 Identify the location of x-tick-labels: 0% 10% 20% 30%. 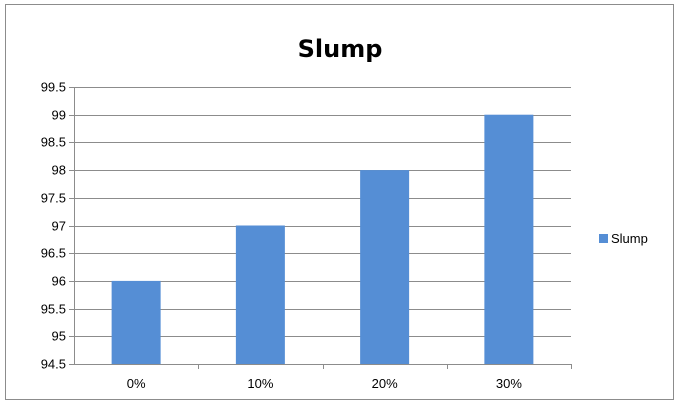
(325, 383).